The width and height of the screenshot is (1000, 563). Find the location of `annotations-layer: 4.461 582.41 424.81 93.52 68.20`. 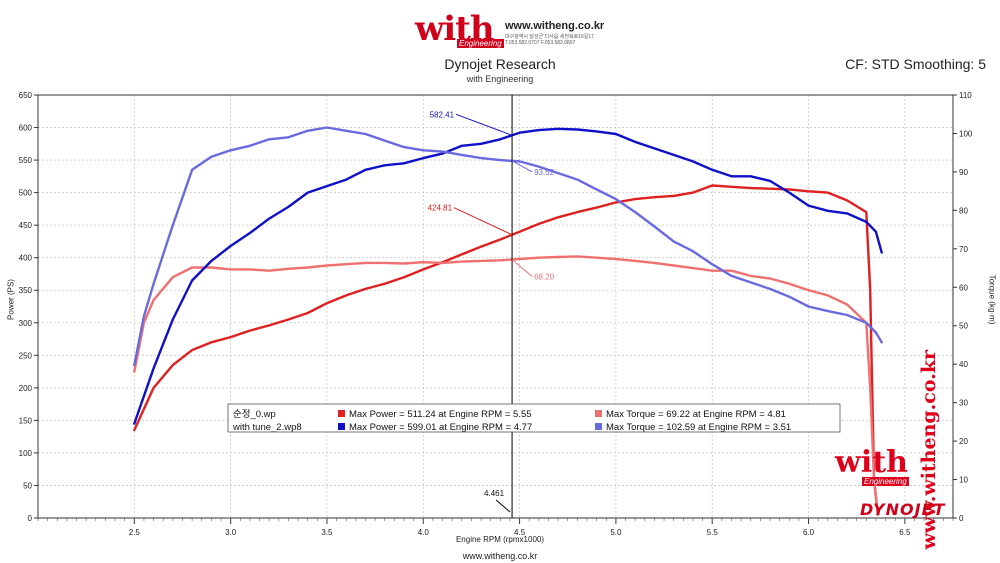

annotations-layer: 4.461 582.41 424.81 93.52 68.20 is located at coordinates (491, 306).